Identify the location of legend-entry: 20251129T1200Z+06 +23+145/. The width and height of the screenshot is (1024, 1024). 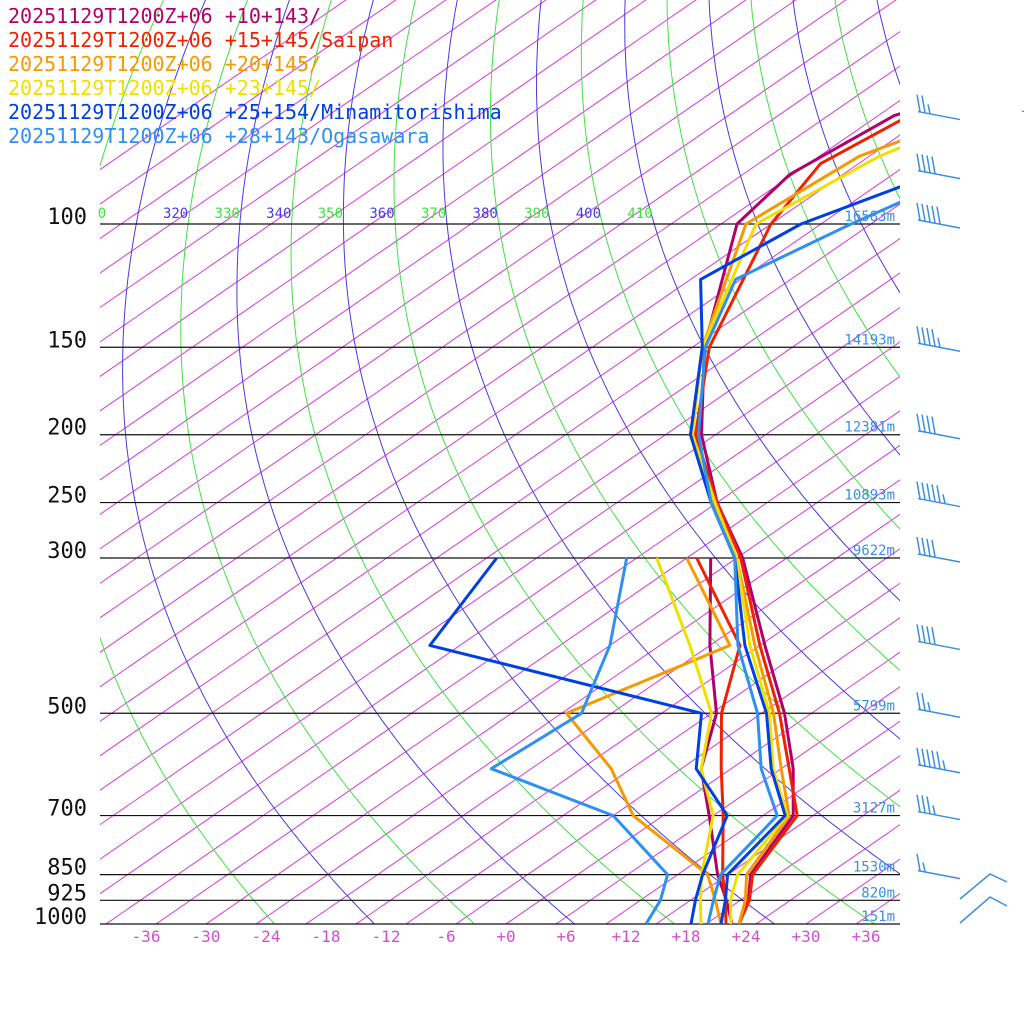
(164, 88).